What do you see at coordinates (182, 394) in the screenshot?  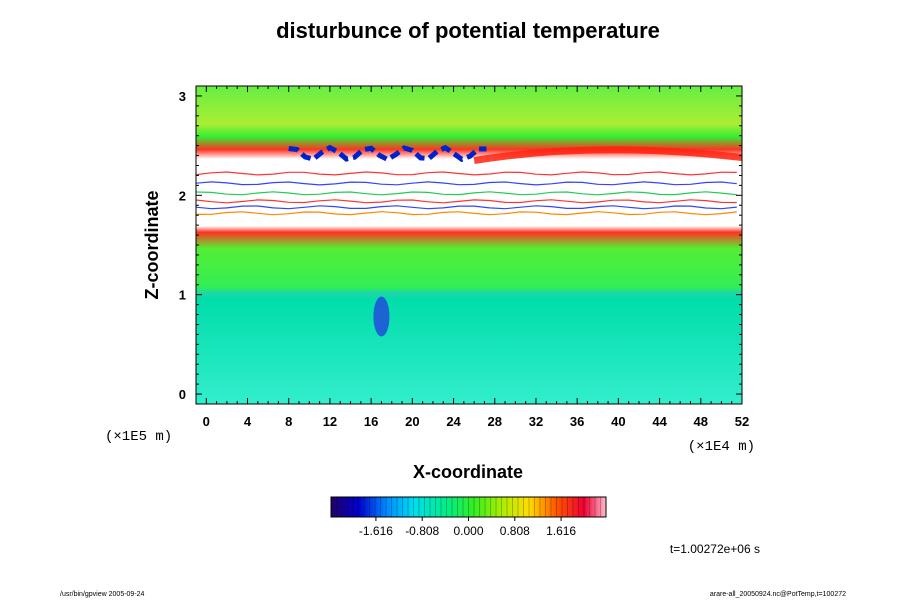 I see `y-tick-label: 0` at bounding box center [182, 394].